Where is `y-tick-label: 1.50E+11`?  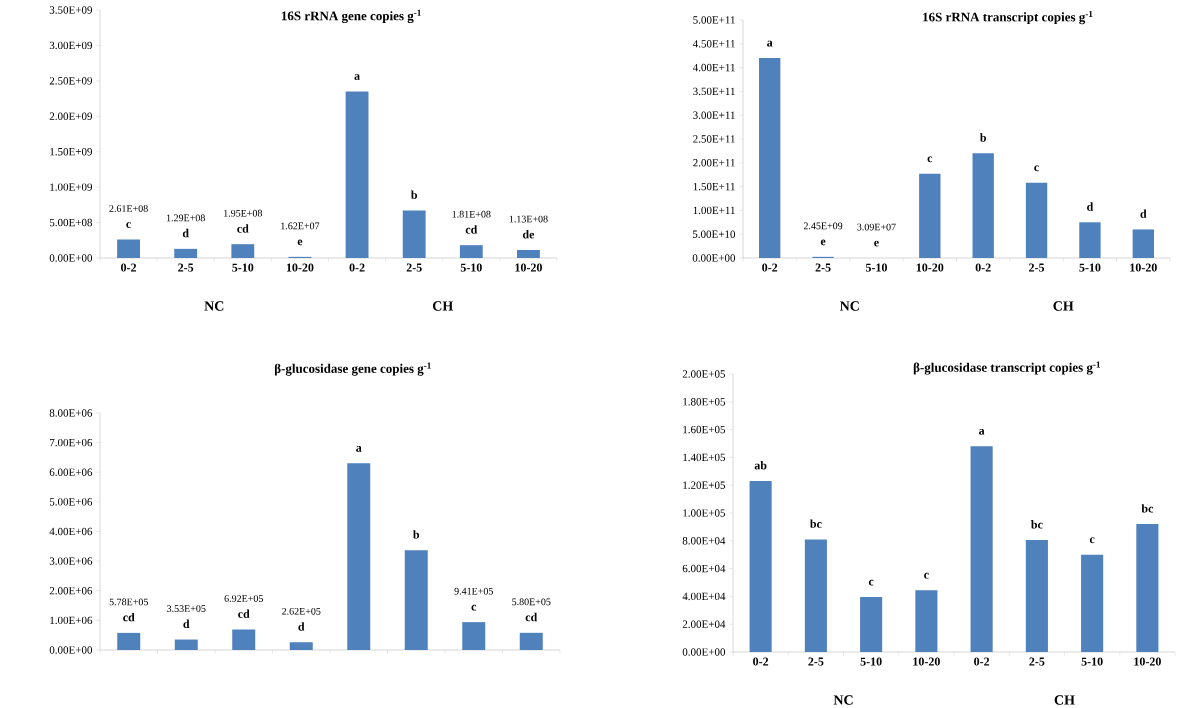 y-tick-label: 1.50E+11 is located at coordinates (714, 186).